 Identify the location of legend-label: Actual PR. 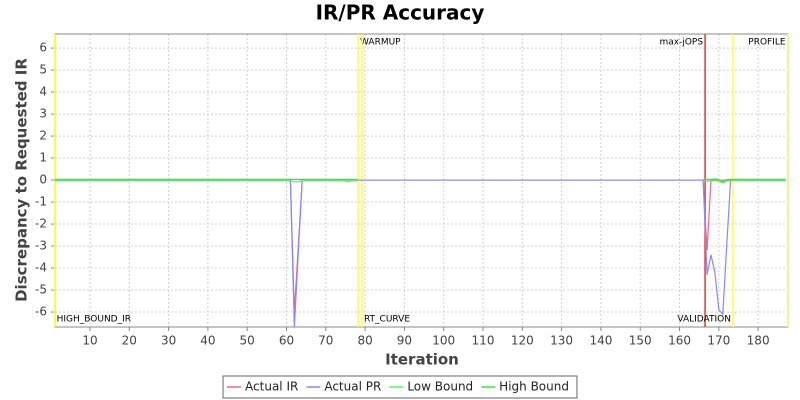
(352, 387).